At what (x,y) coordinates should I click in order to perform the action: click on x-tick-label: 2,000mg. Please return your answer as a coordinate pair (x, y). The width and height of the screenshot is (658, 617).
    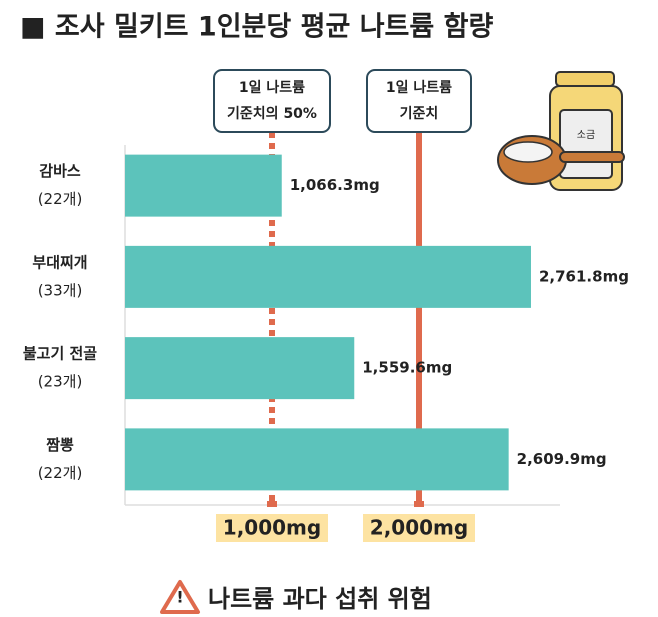
    Looking at the image, I should click on (419, 528).